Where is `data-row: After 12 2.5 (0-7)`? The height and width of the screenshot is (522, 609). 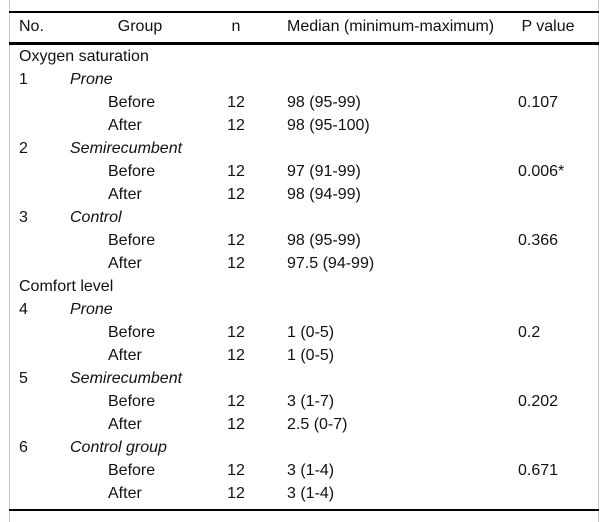
data-row: After 12 2.5 (0-7) is located at coordinates (304, 424).